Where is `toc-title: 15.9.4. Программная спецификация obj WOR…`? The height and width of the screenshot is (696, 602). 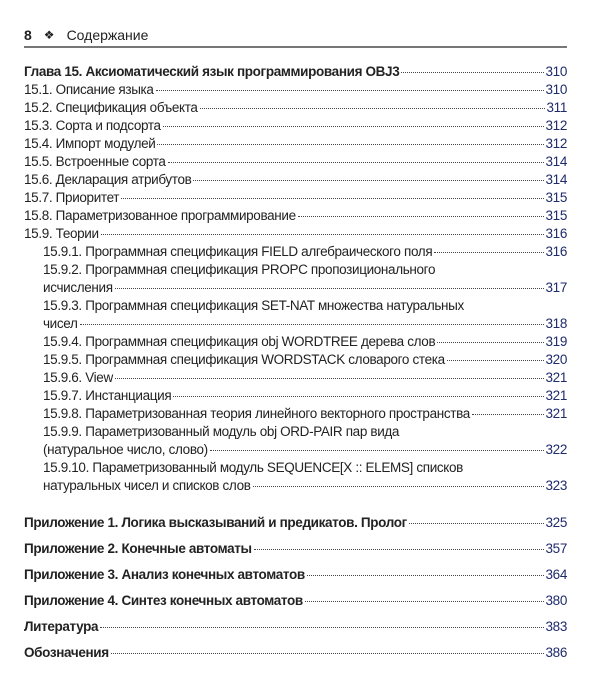 toc-title: 15.9.4. Программная спецификация obj WOR… is located at coordinates (239, 341).